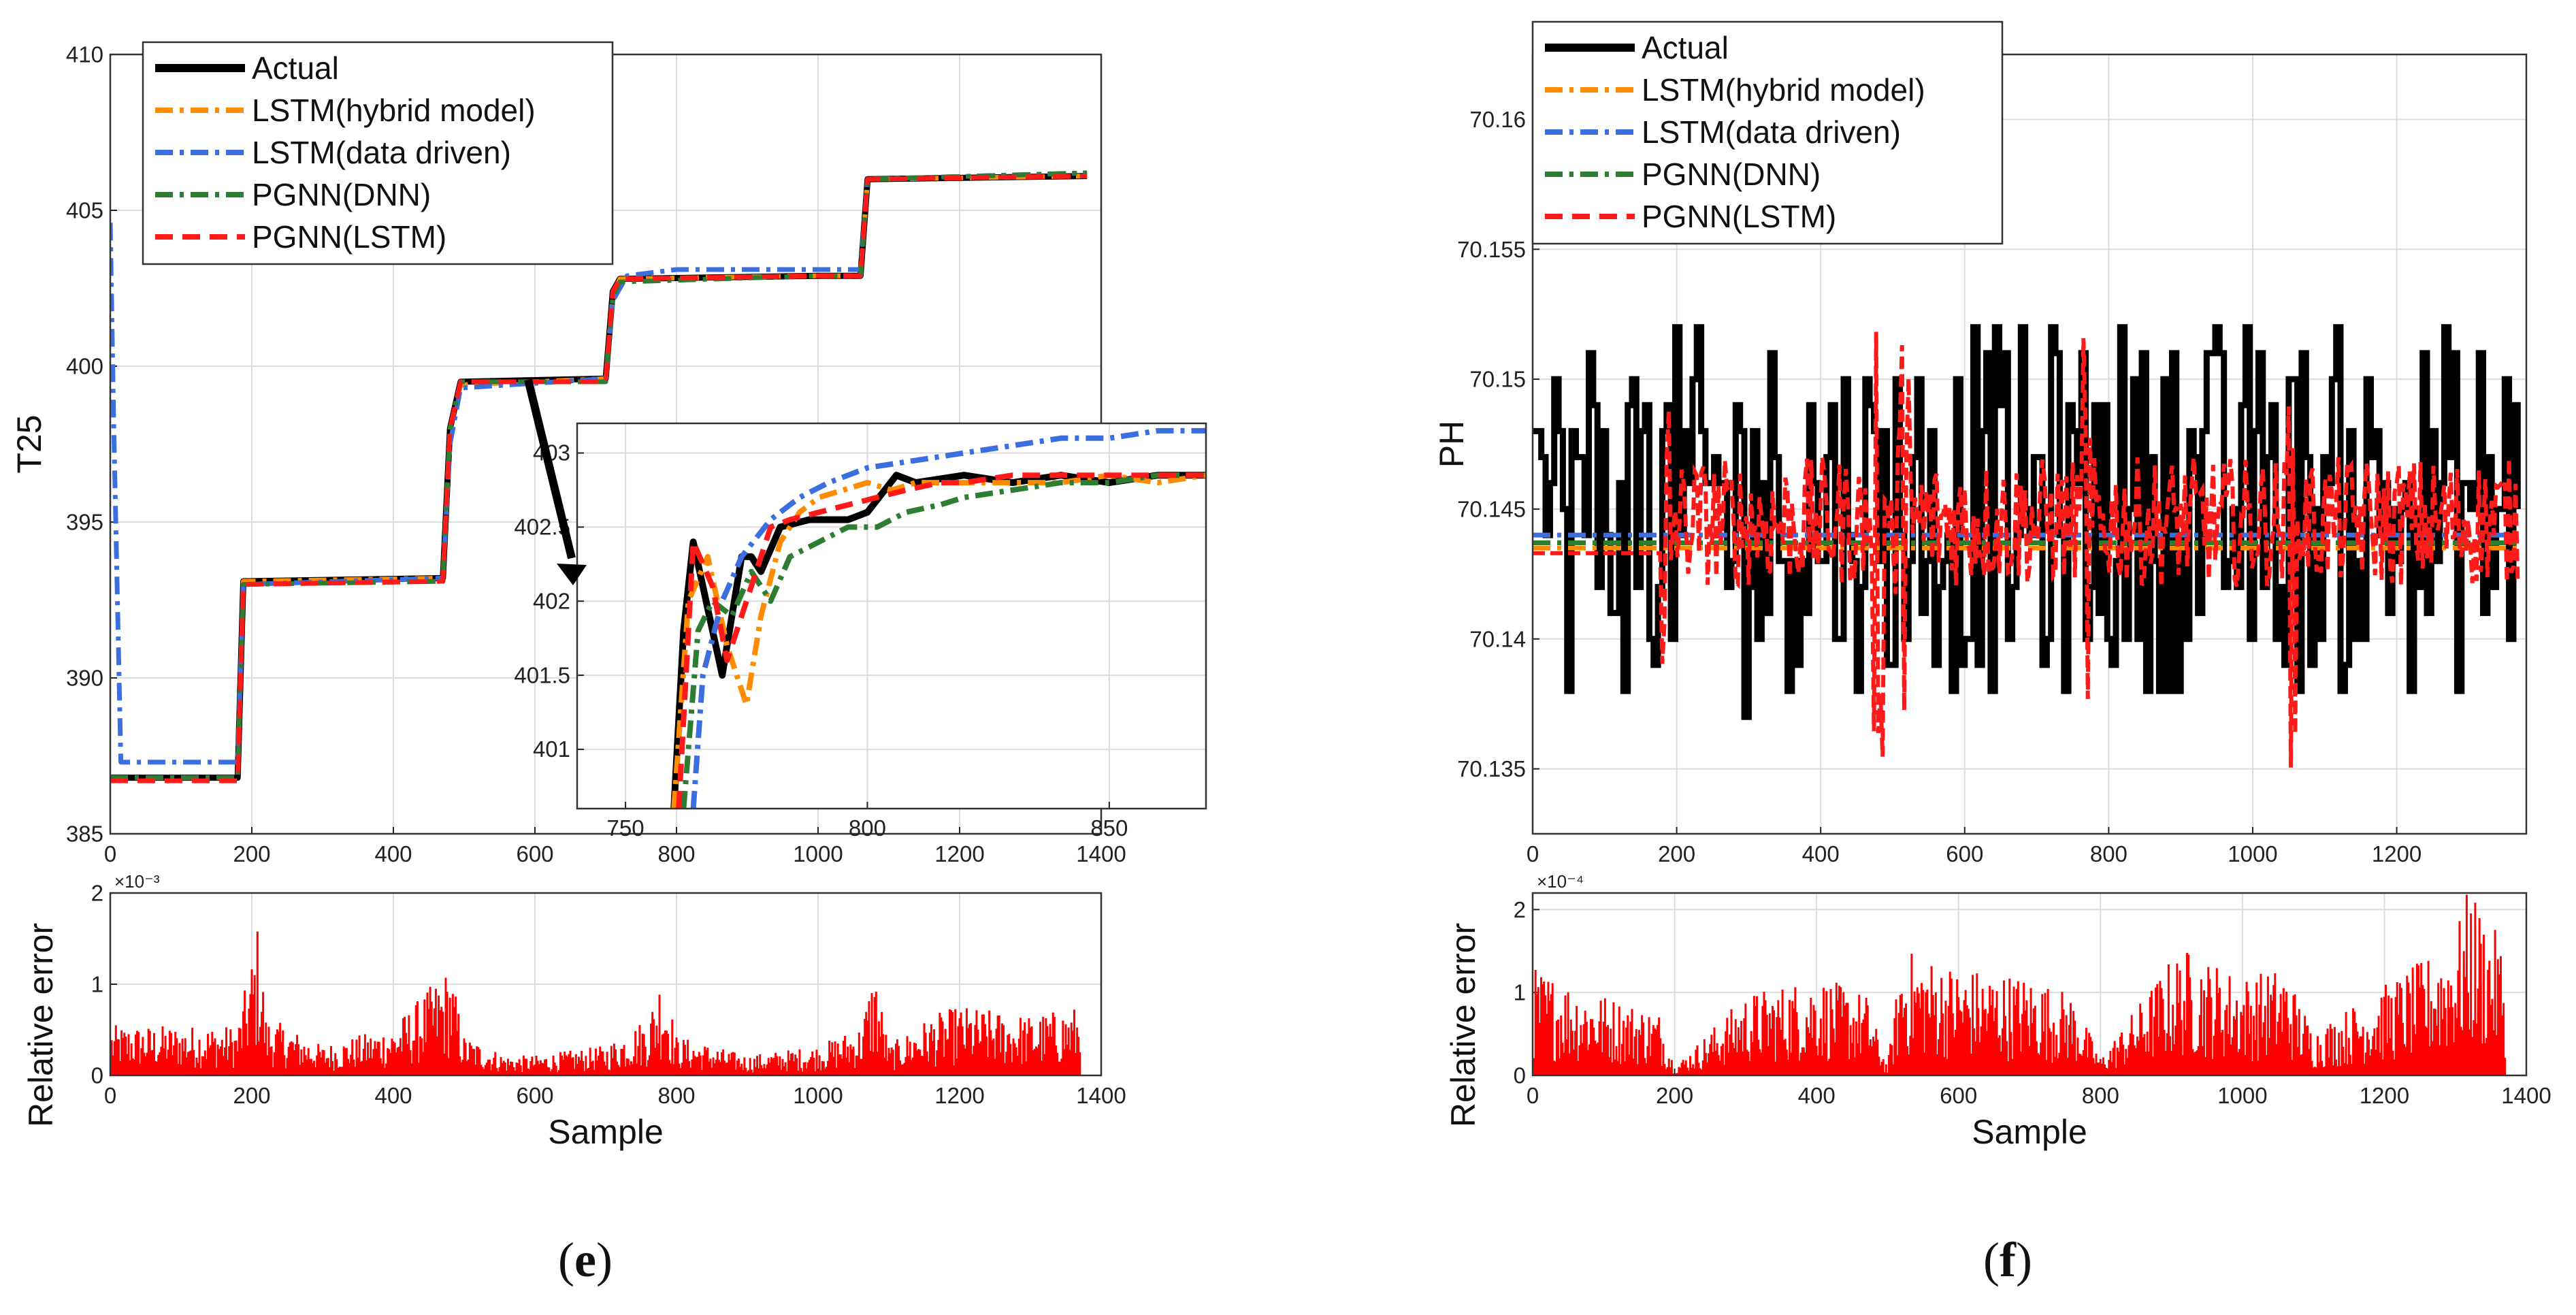 The height and width of the screenshot is (1315, 2576). What do you see at coordinates (84, 522) in the screenshot?
I see `y-tick-label: 395` at bounding box center [84, 522].